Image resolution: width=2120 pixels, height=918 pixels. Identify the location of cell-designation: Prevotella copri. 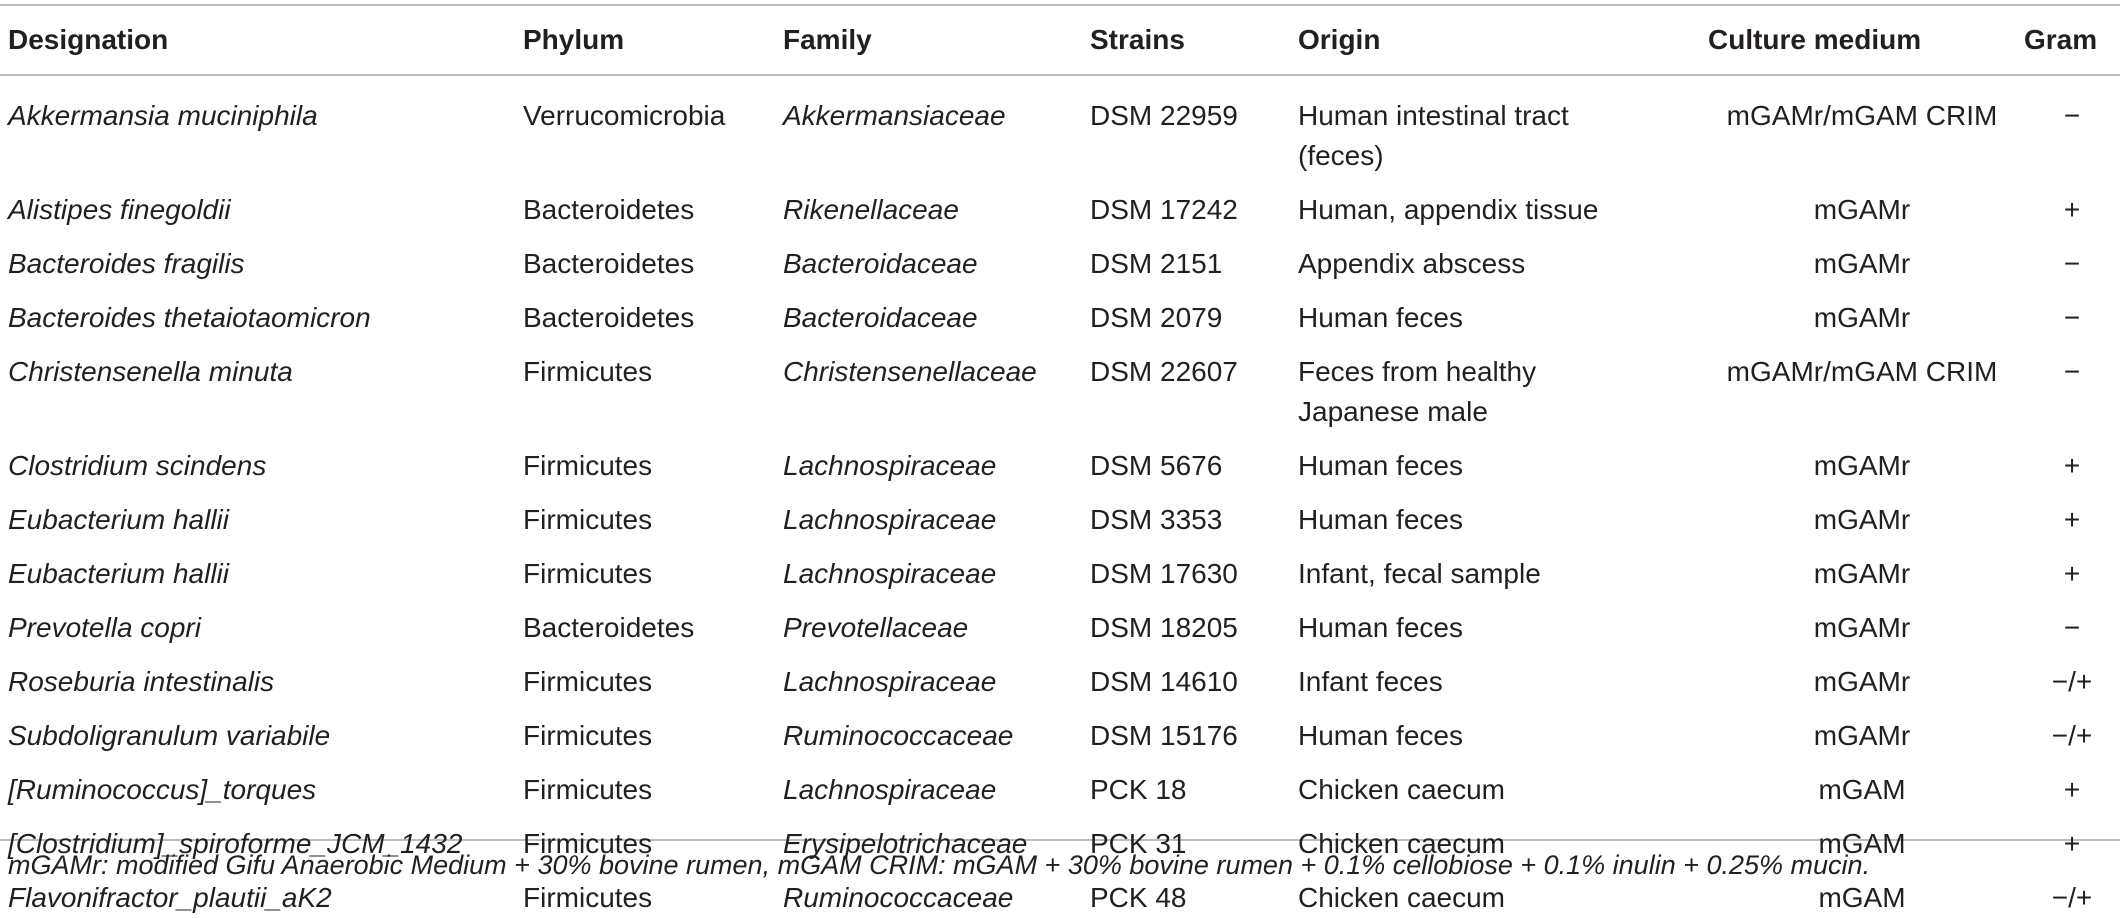
(104, 627).